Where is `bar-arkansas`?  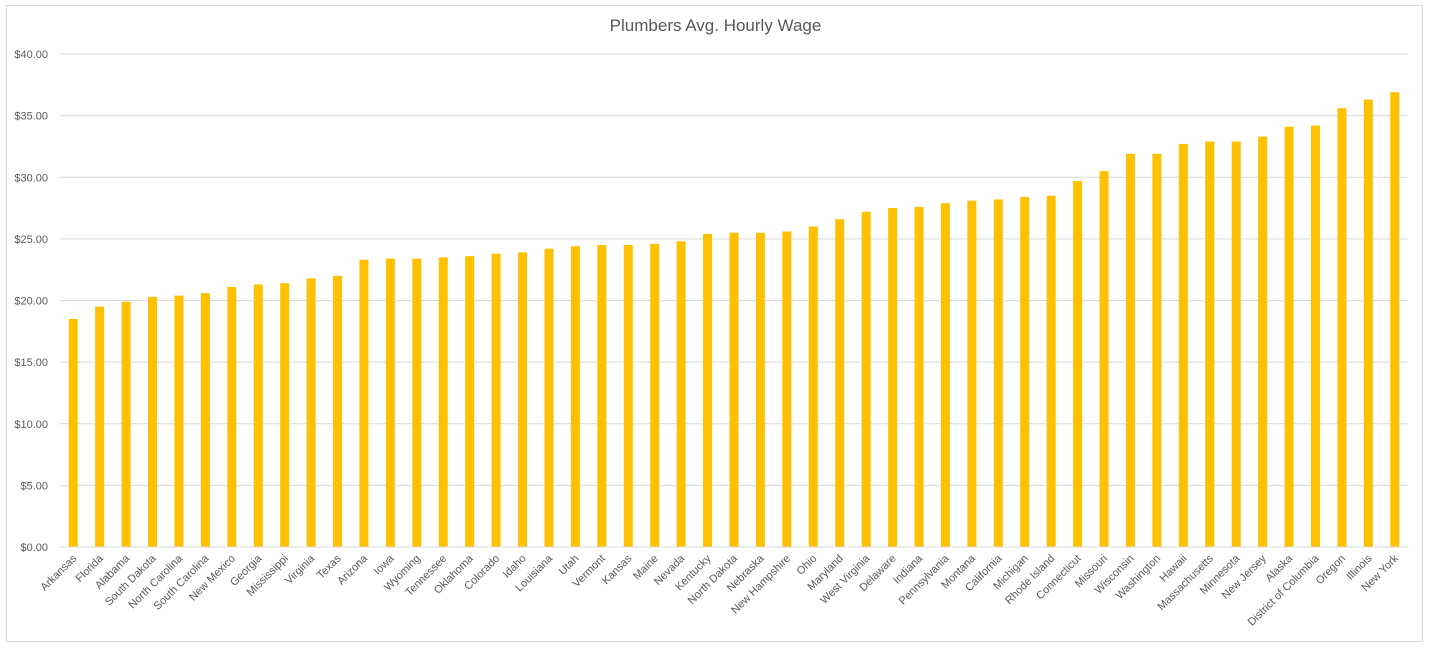
bar-arkansas is located at coordinates (73, 432).